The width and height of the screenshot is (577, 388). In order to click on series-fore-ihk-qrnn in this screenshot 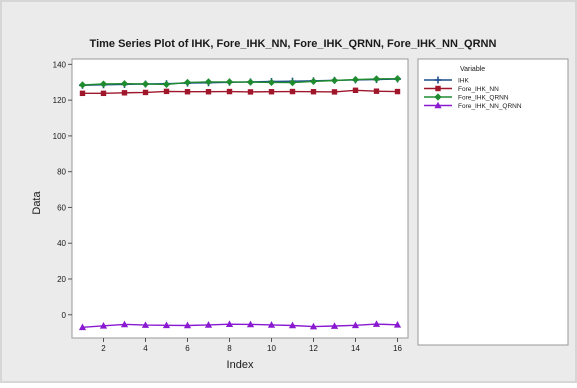, I will do `click(240, 82)`.